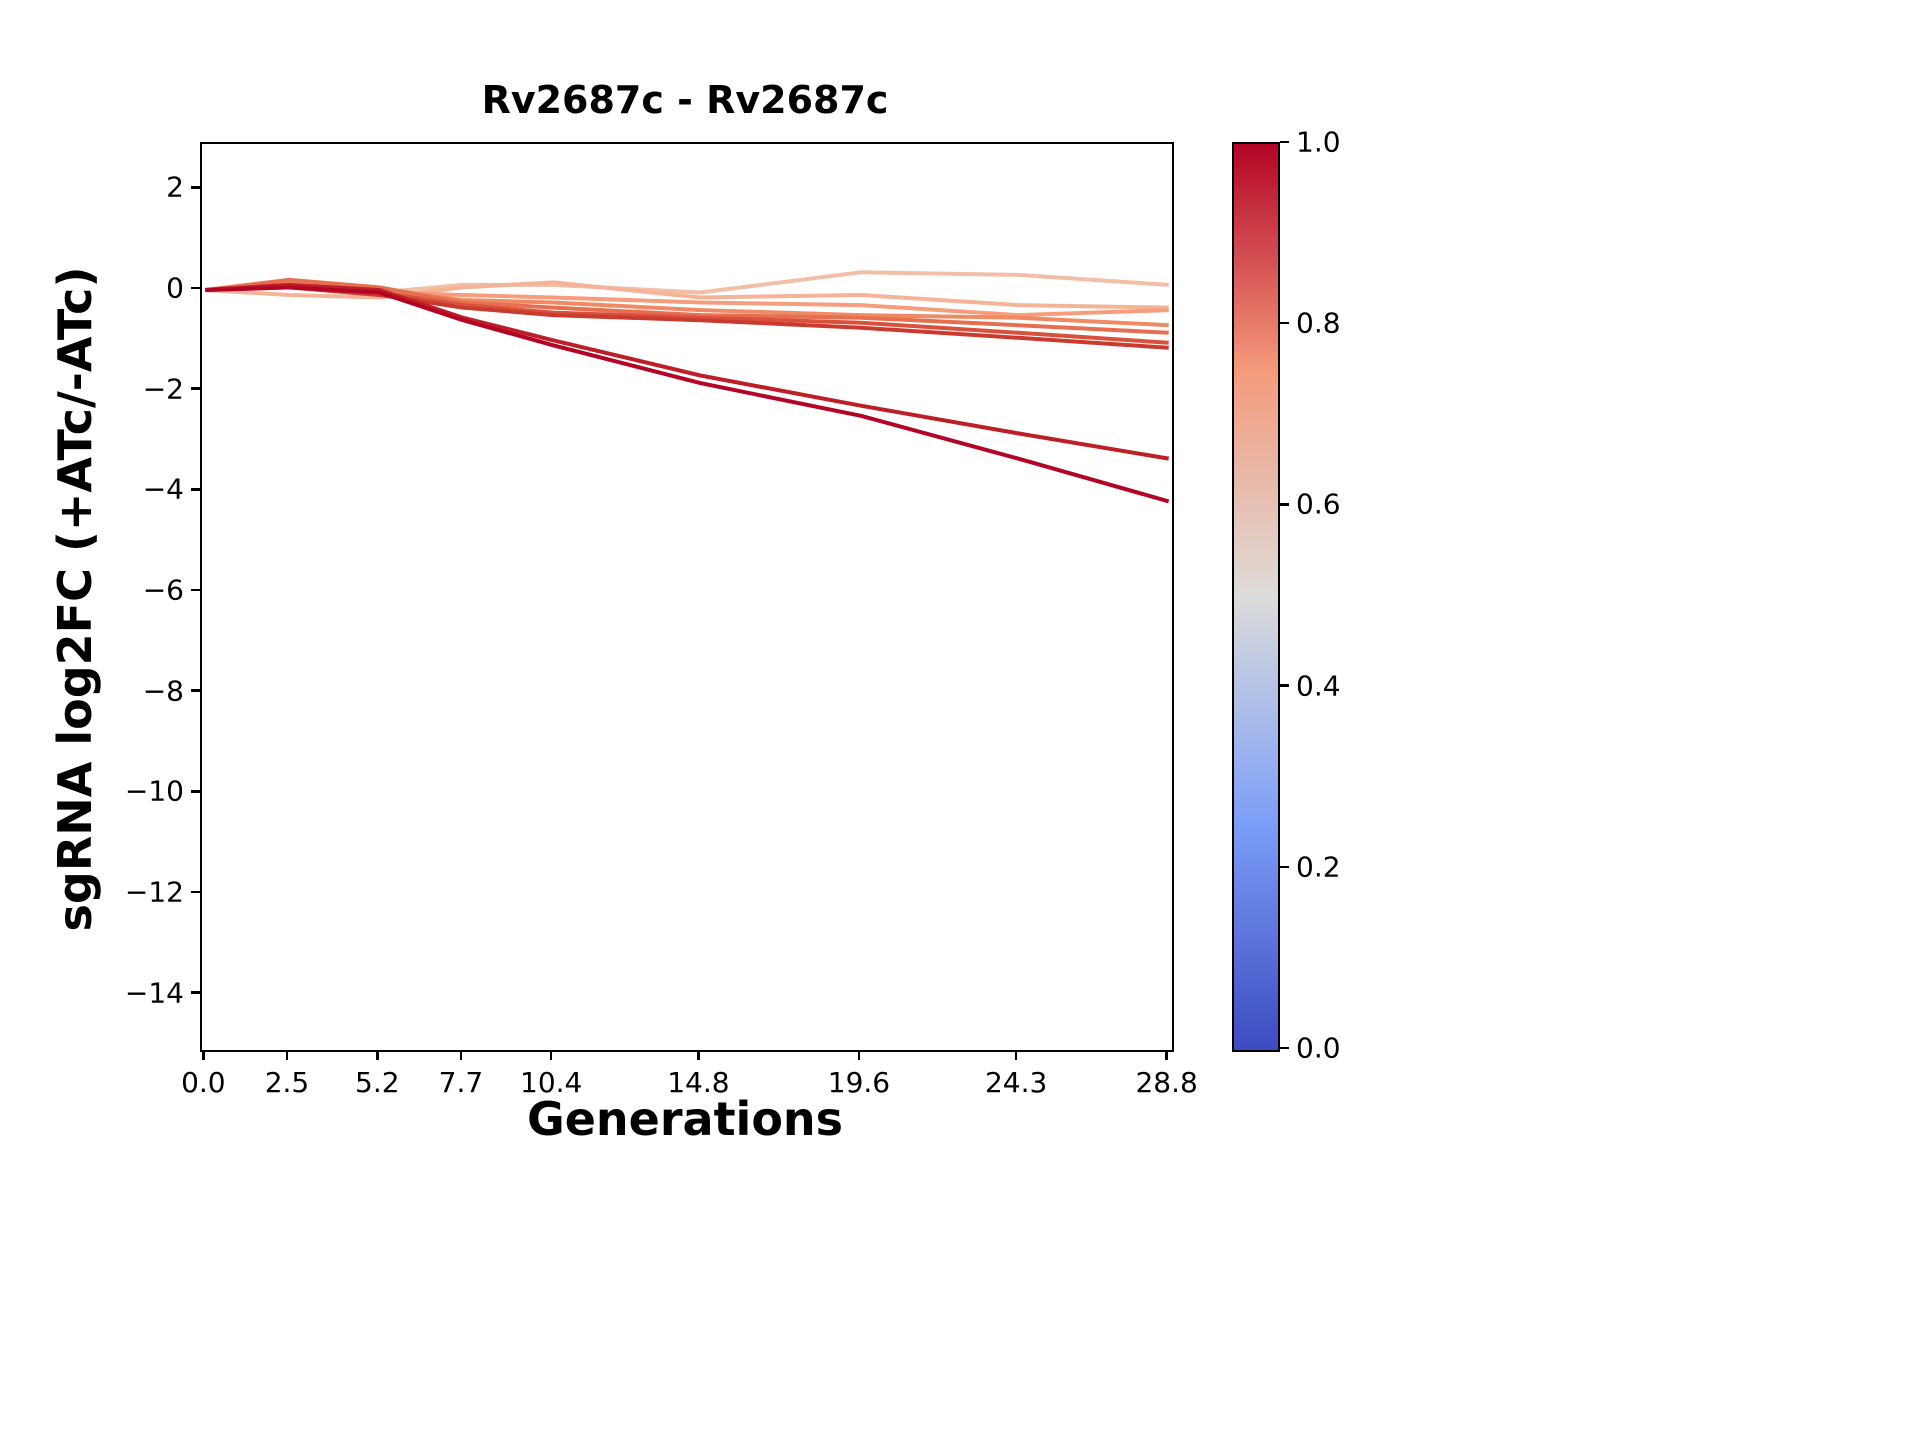 The height and width of the screenshot is (1440, 1920). What do you see at coordinates (1318, 1048) in the screenshot?
I see `colorbar-tick-label: 0.0` at bounding box center [1318, 1048].